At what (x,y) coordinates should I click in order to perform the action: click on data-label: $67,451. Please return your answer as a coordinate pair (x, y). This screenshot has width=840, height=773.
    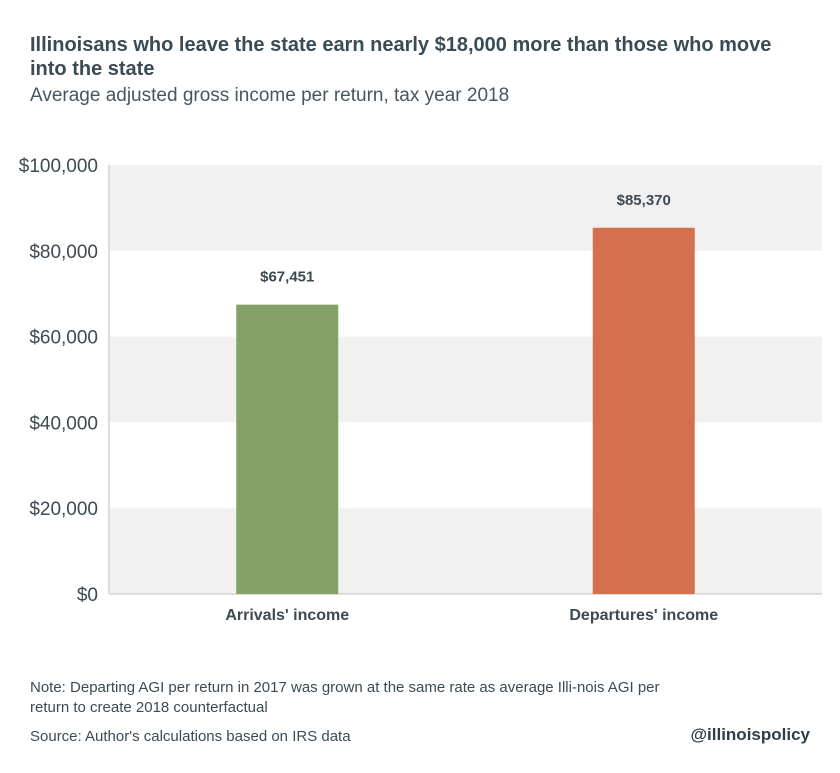
    Looking at the image, I should click on (287, 277).